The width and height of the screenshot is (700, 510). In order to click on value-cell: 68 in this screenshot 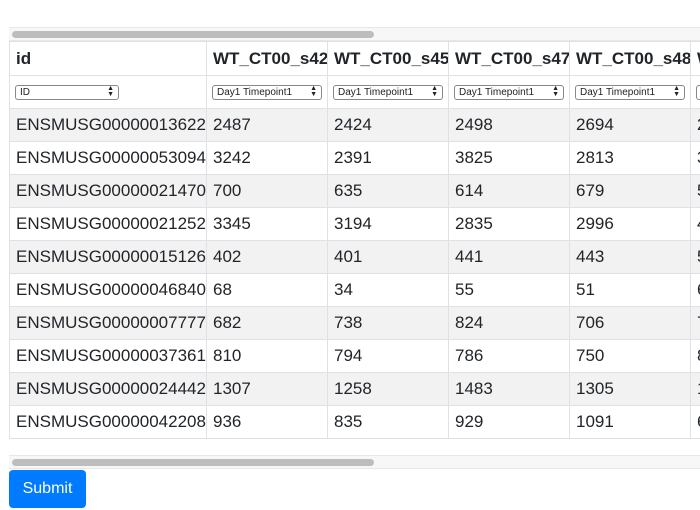, I will do `click(267, 290)`.